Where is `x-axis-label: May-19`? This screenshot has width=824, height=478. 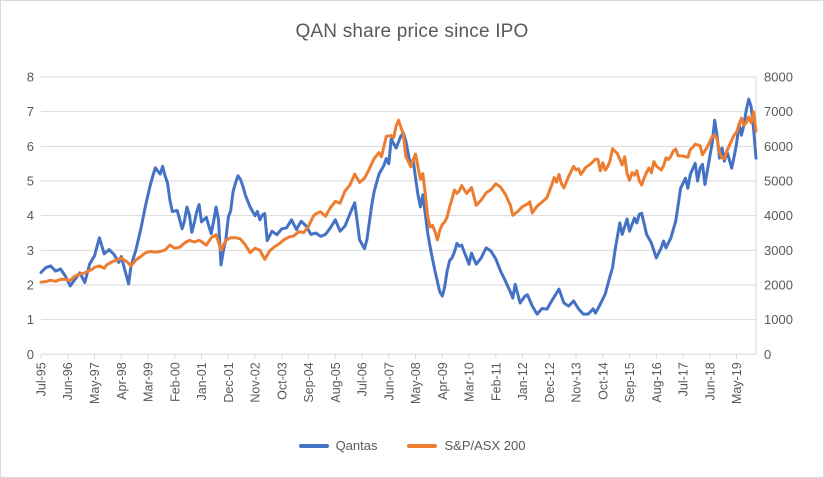
x-axis-label: May-19 is located at coordinates (737, 383).